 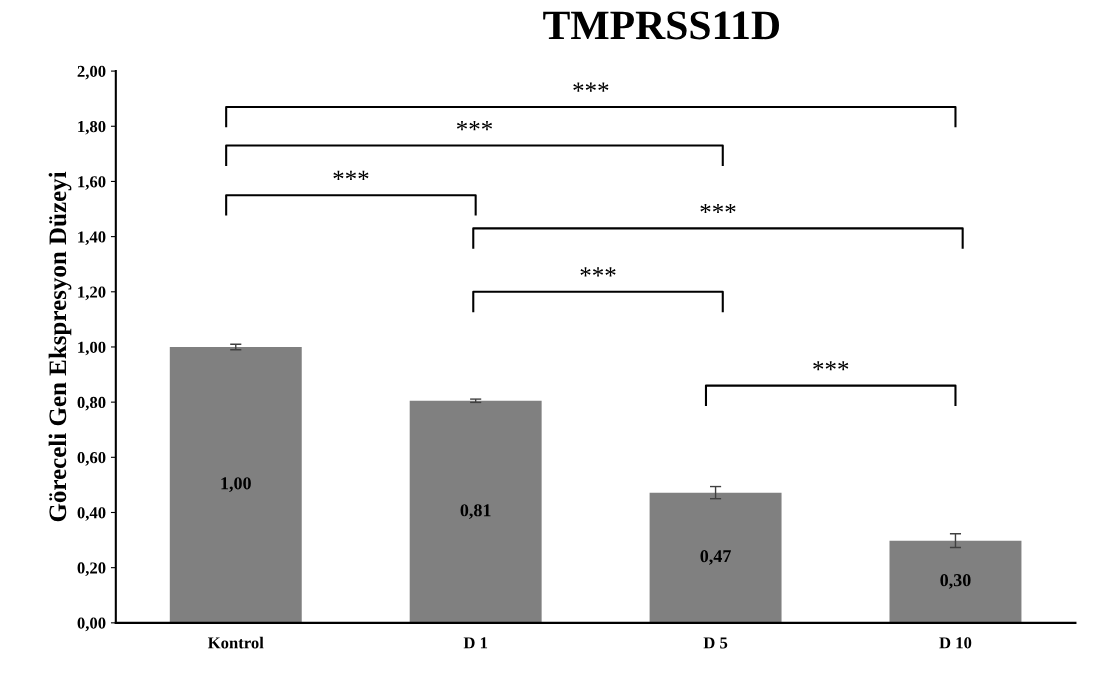 What do you see at coordinates (91, 624) in the screenshot?
I see `y-tick-label: 0,00` at bounding box center [91, 624].